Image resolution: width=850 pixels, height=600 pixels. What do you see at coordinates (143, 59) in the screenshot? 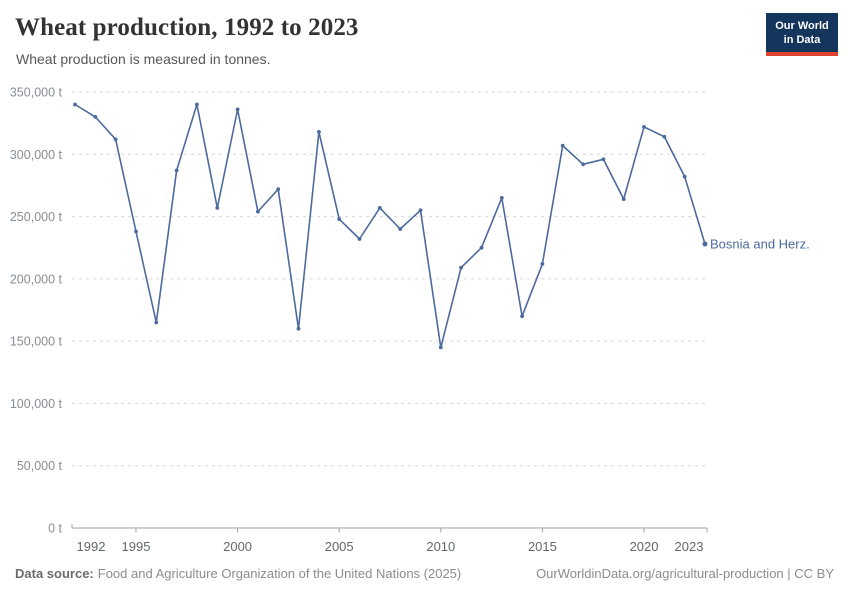
I see `chart-subtitle: Wheat production is measured in tonnes.` at bounding box center [143, 59].